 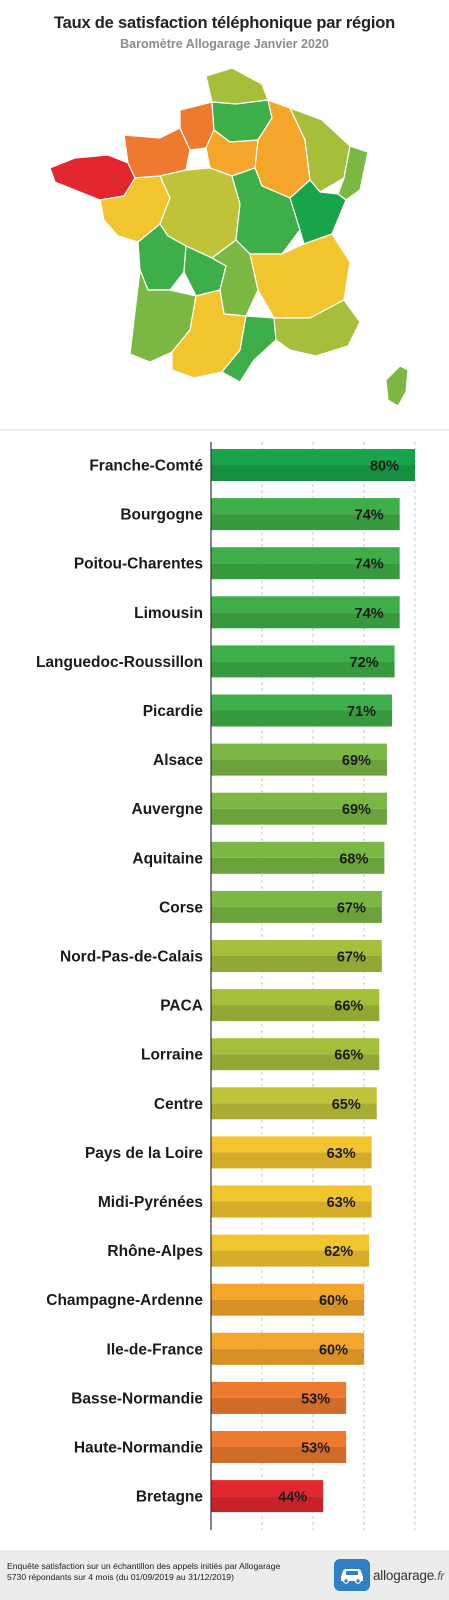 What do you see at coordinates (439, 1575) in the screenshot?
I see `logo-tld: .fr` at bounding box center [439, 1575].